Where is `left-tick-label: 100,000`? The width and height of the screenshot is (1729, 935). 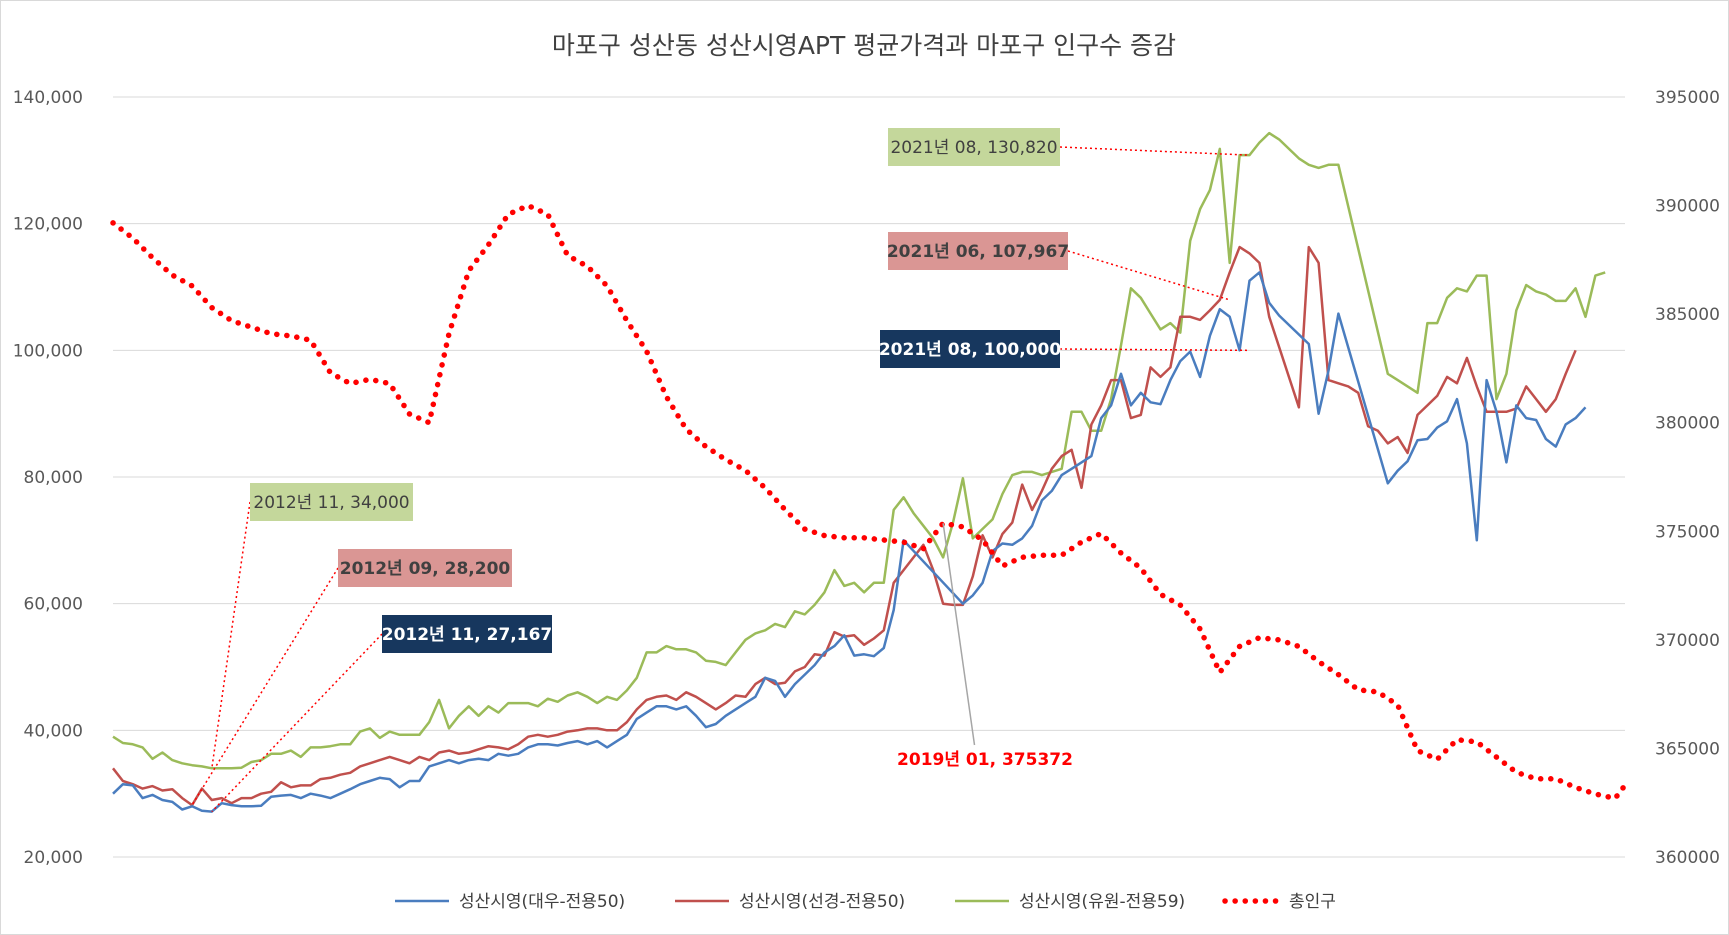
left-tick-label: 100,000 is located at coordinates (48, 351).